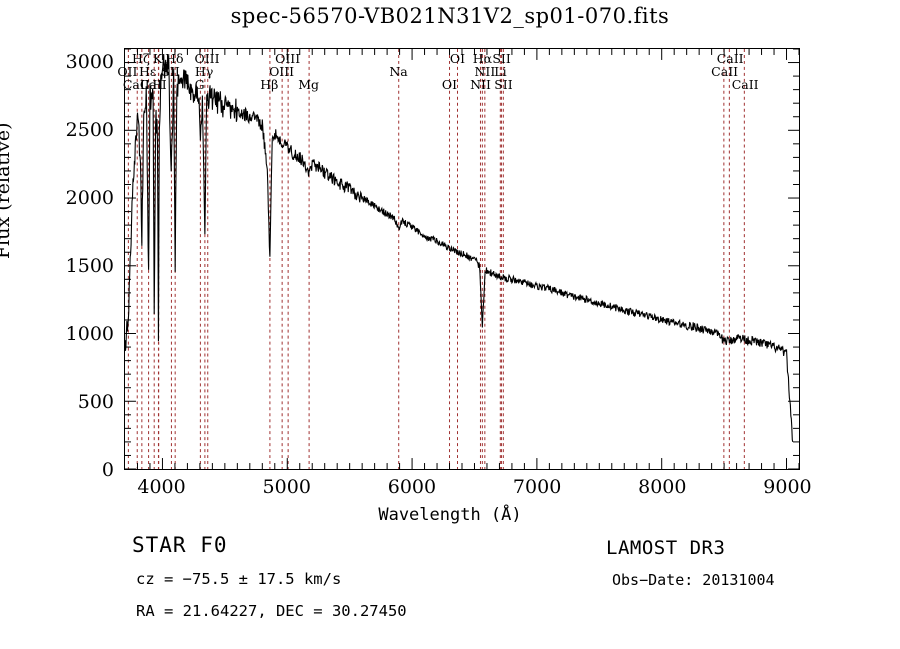  What do you see at coordinates (89, 197) in the screenshot?
I see `y-tick-label: 2000` at bounding box center [89, 197].